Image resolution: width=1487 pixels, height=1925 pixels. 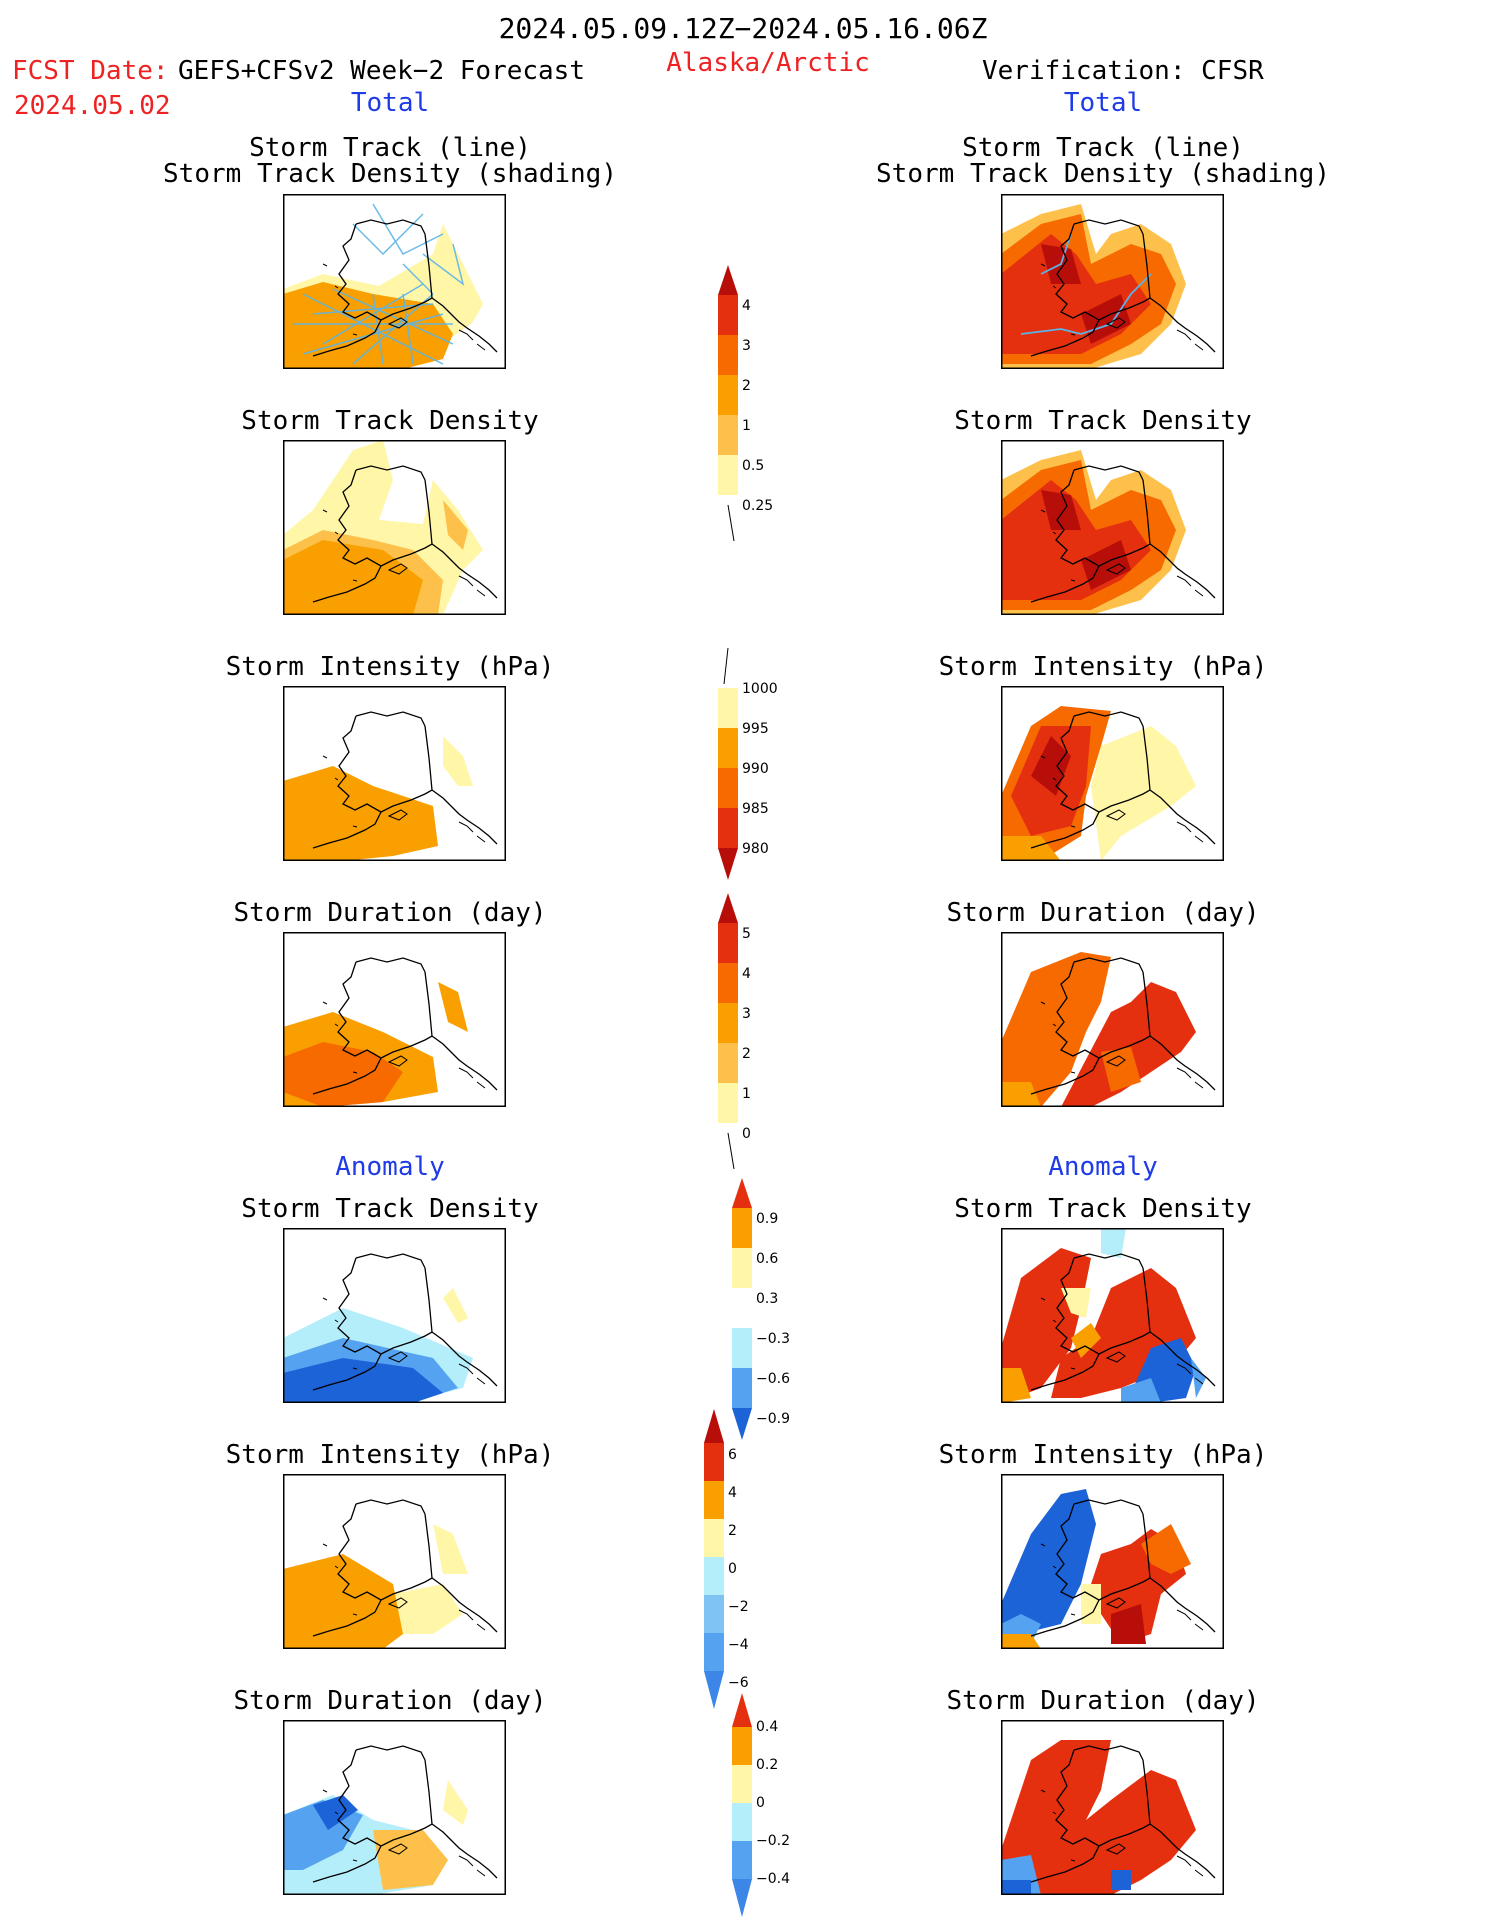 What do you see at coordinates (773, 1339) in the screenshot?
I see `svg-text: −0.3` at bounding box center [773, 1339].